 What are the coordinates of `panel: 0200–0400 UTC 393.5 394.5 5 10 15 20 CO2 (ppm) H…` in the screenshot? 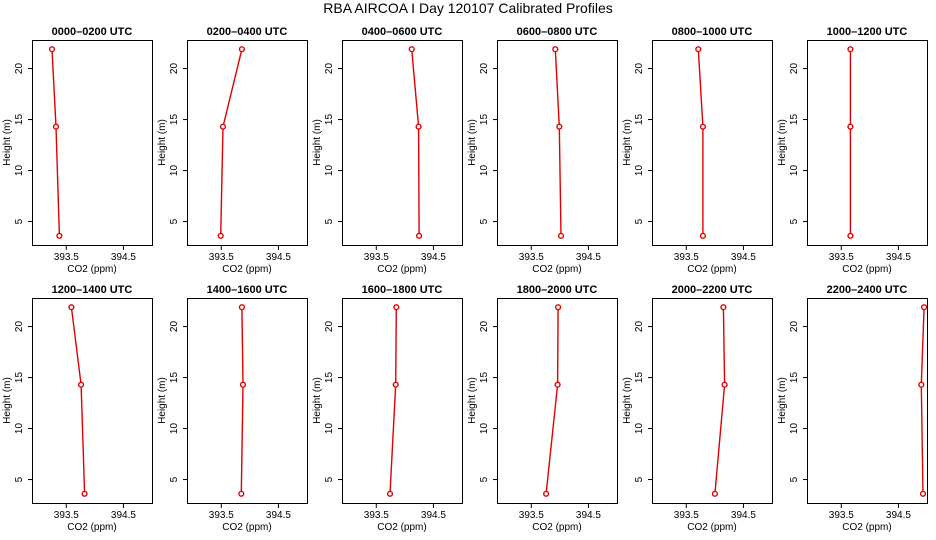 It's located at (232, 150).